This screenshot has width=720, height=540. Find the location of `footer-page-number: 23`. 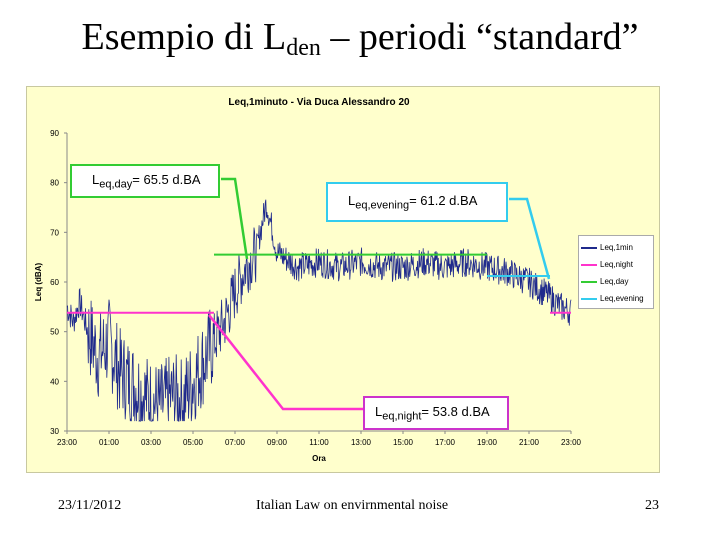

footer-page-number: 23 is located at coordinates (652, 505).